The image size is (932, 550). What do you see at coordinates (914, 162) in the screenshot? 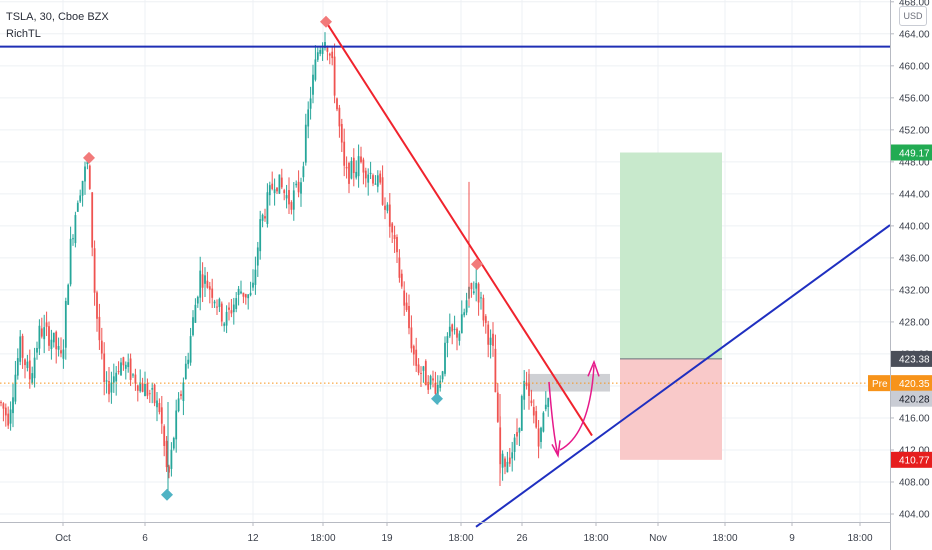
I see `y-tick-label-11: 448.00` at bounding box center [914, 162].